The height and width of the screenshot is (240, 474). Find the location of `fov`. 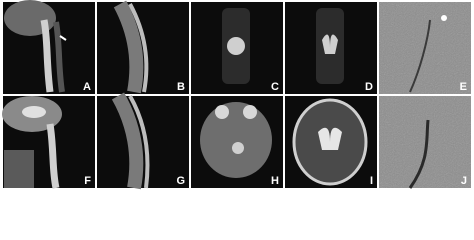

fov is located at coordinates (330, 46).